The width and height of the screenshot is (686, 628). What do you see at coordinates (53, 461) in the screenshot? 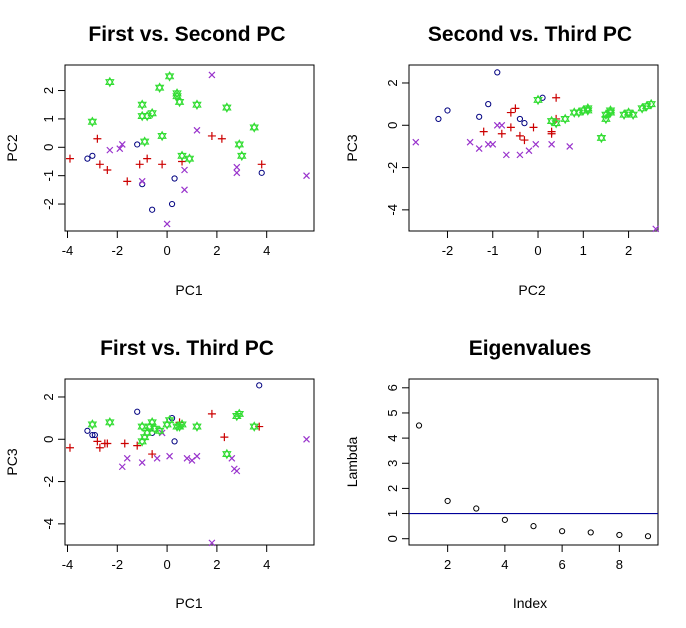
I see `y-axis: -4 -2 0 2` at bounding box center [53, 461].